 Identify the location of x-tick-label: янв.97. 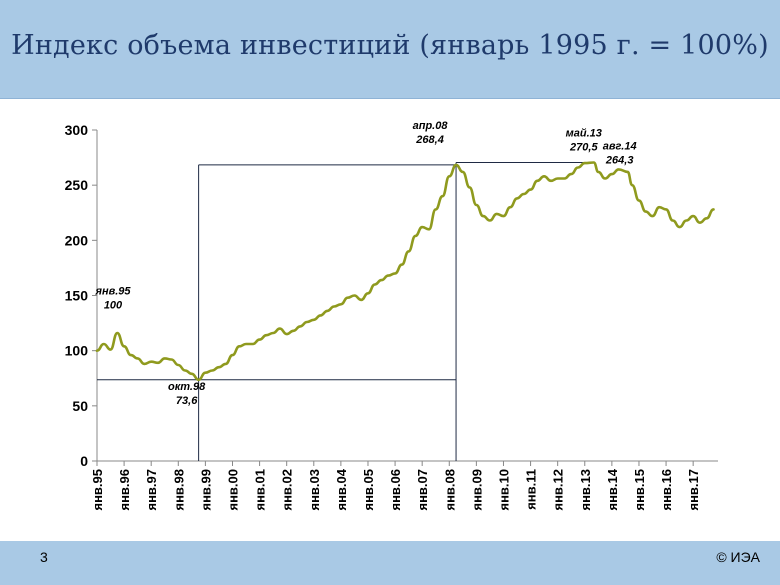
(151, 490).